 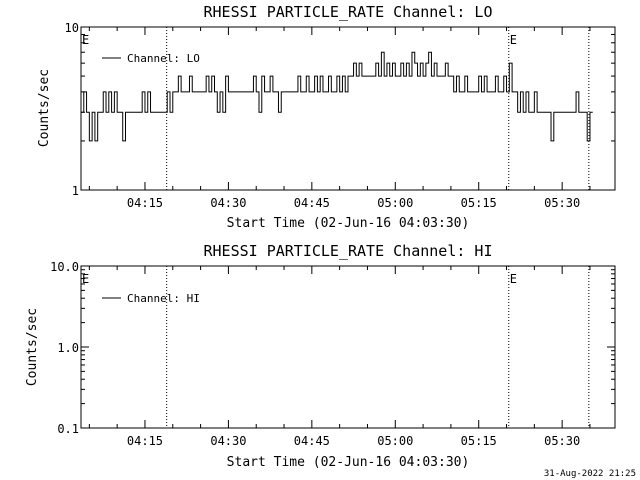 What do you see at coordinates (163, 58) in the screenshot?
I see `panel-lo-legend-label: Channel: LO` at bounding box center [163, 58].